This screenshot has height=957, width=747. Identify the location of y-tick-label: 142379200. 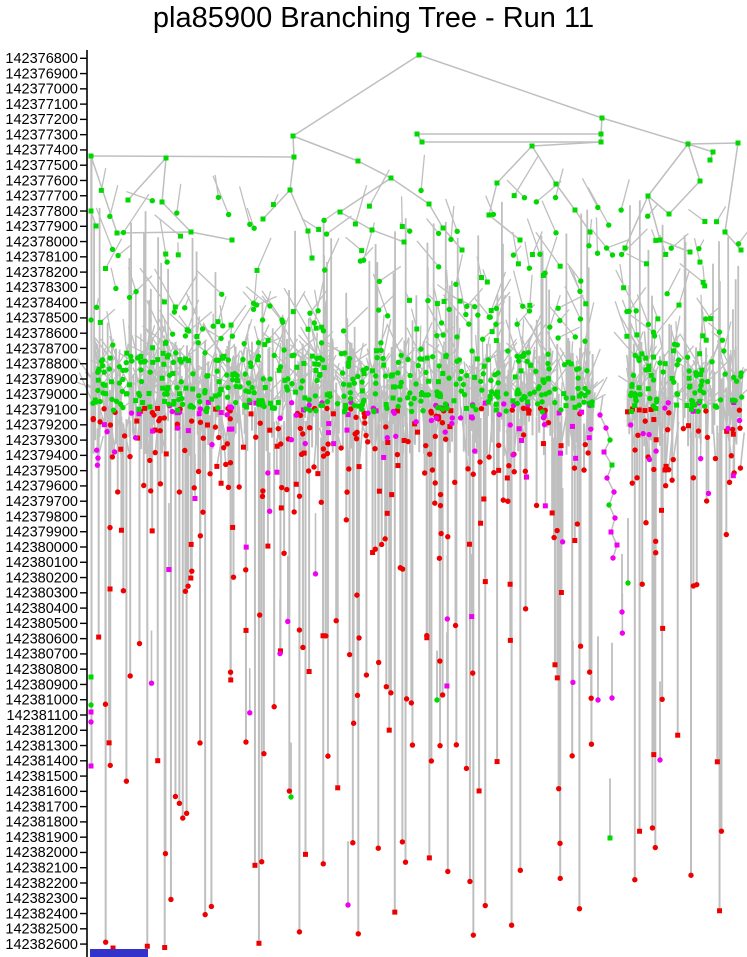
(41, 426).